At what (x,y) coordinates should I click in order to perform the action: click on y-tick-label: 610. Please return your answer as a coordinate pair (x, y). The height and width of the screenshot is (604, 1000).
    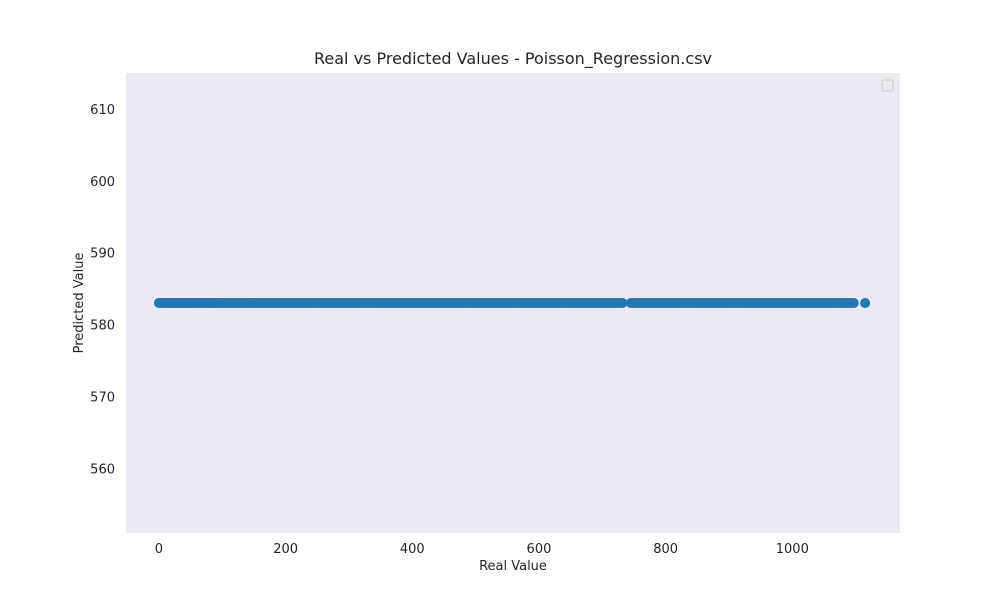
    Looking at the image, I should click on (102, 110).